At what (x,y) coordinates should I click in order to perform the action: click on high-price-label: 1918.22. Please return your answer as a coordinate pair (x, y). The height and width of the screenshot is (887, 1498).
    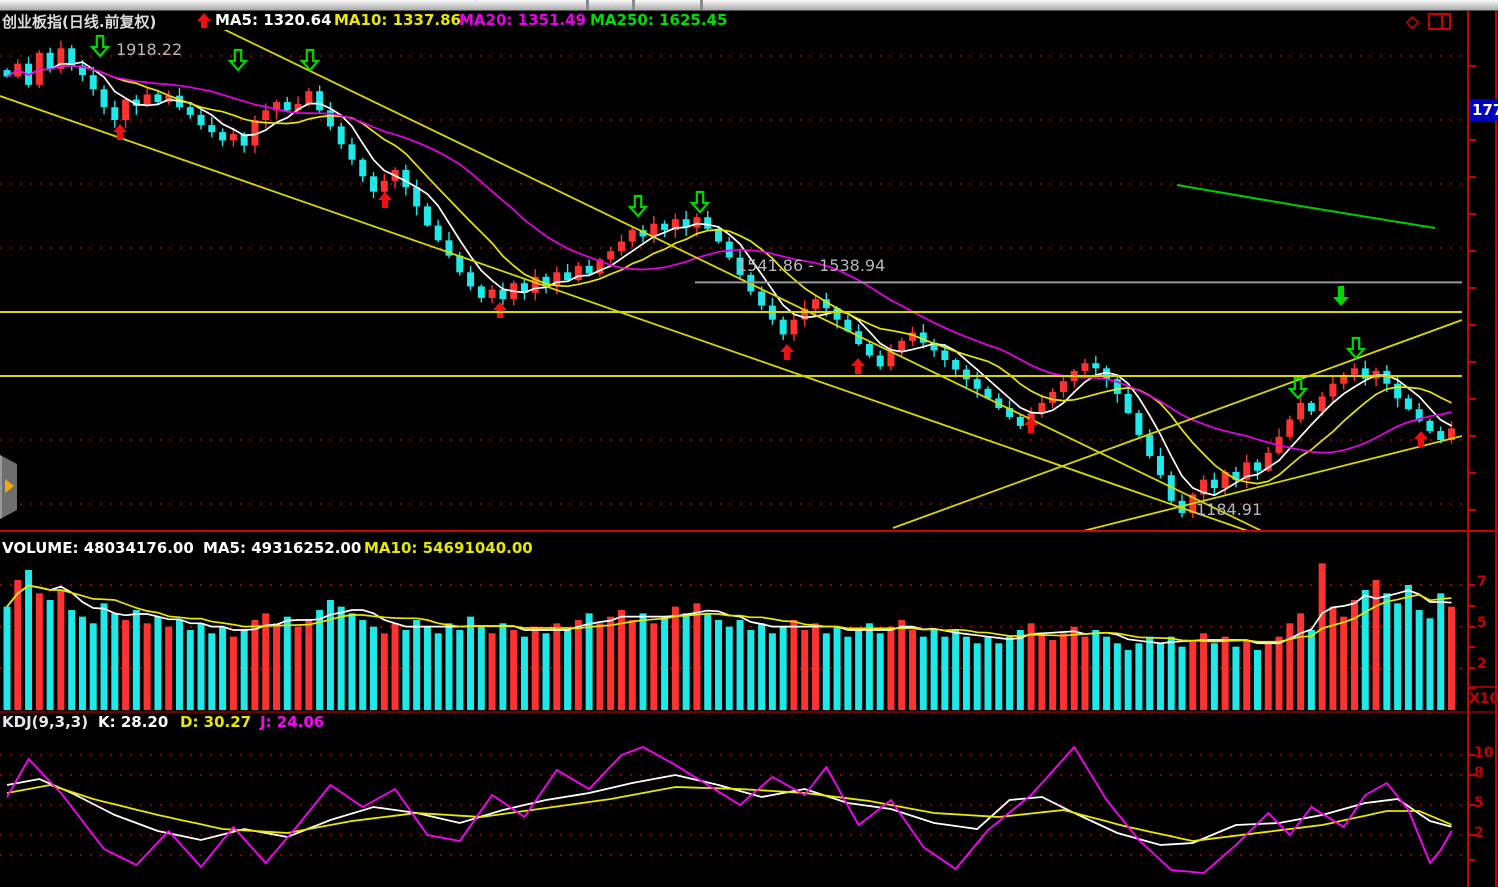
    Looking at the image, I should click on (149, 49).